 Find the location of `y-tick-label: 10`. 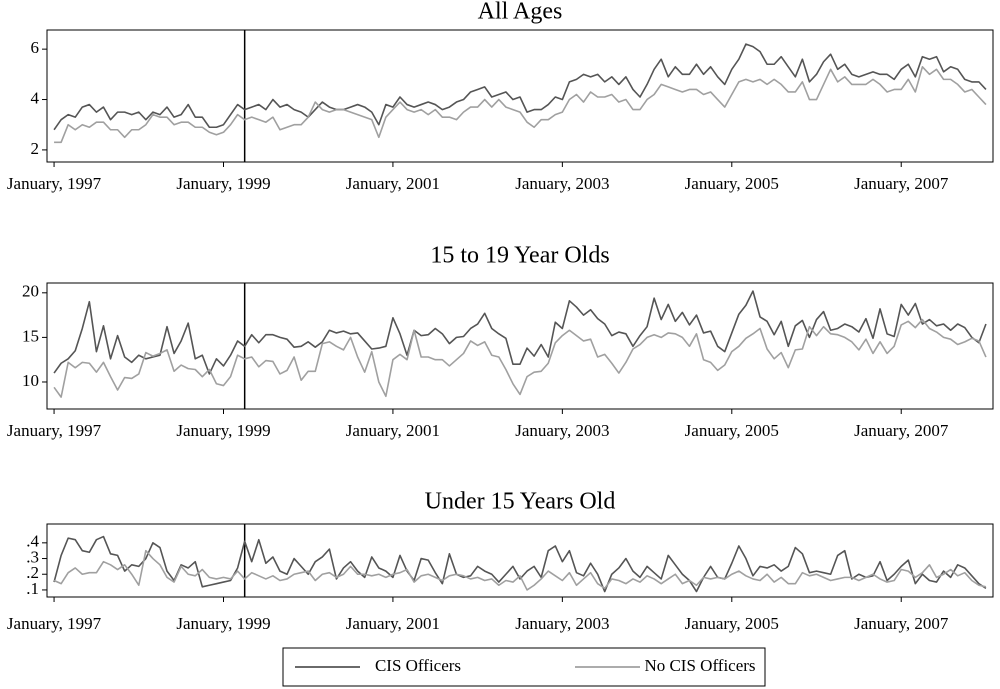

y-tick-label: 10 is located at coordinates (30, 380).